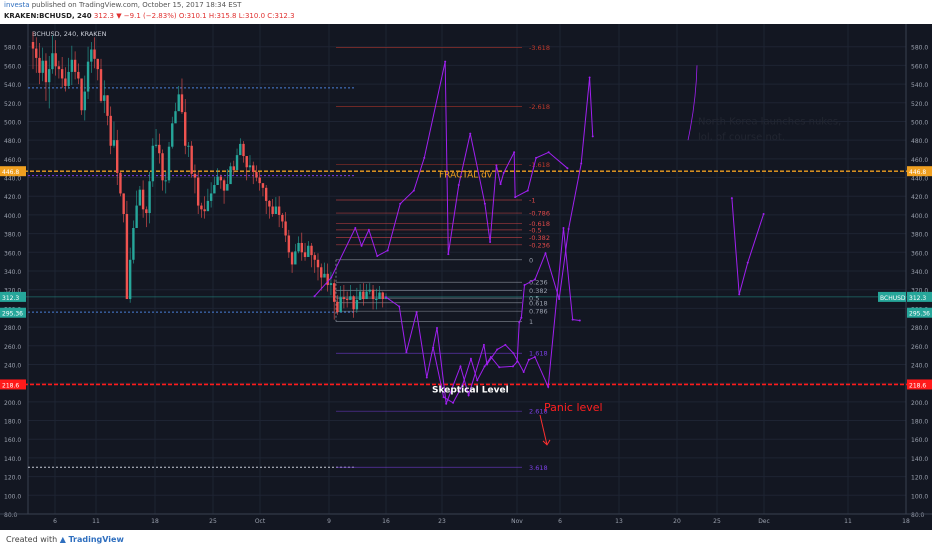 This screenshot has height=550, width=932. Describe the element at coordinates (919, 272) in the screenshot. I see `y-tick-right: 340.0` at that location.